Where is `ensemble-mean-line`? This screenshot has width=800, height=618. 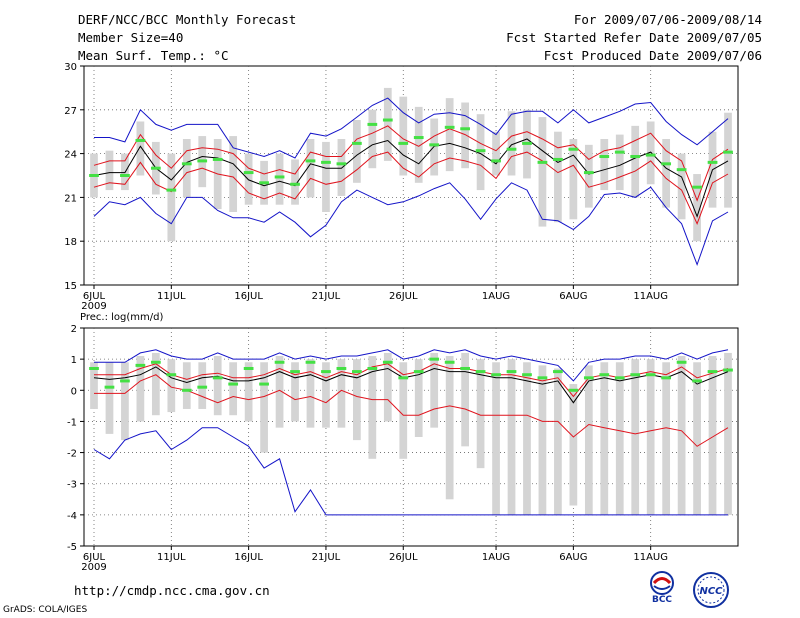 ensemble-mean-line is located at coordinates (411, 178).